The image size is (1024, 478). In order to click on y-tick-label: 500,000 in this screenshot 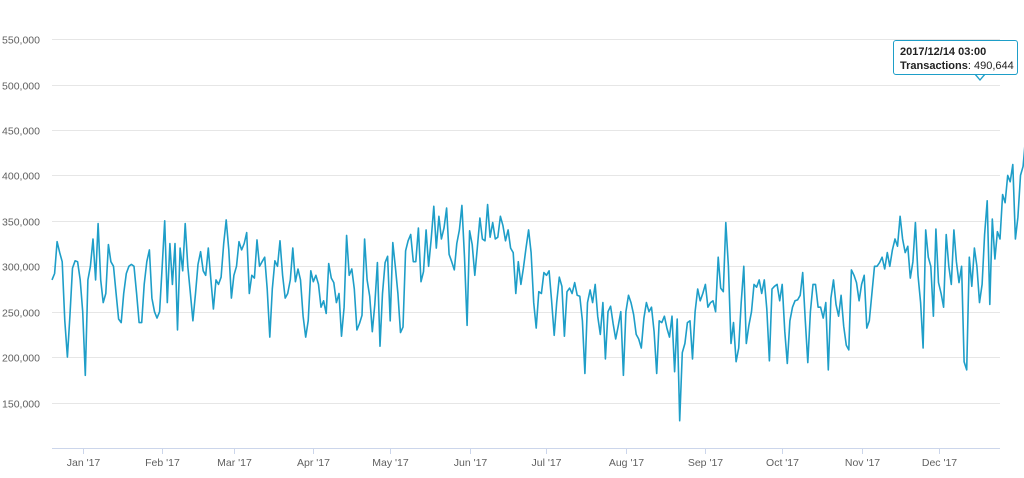, I will do `click(21, 87)`.